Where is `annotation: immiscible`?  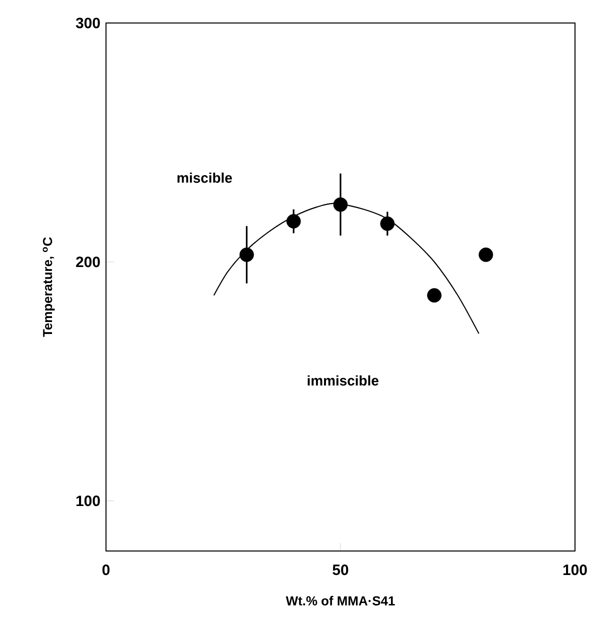 annotation: immiscible is located at coordinates (343, 380).